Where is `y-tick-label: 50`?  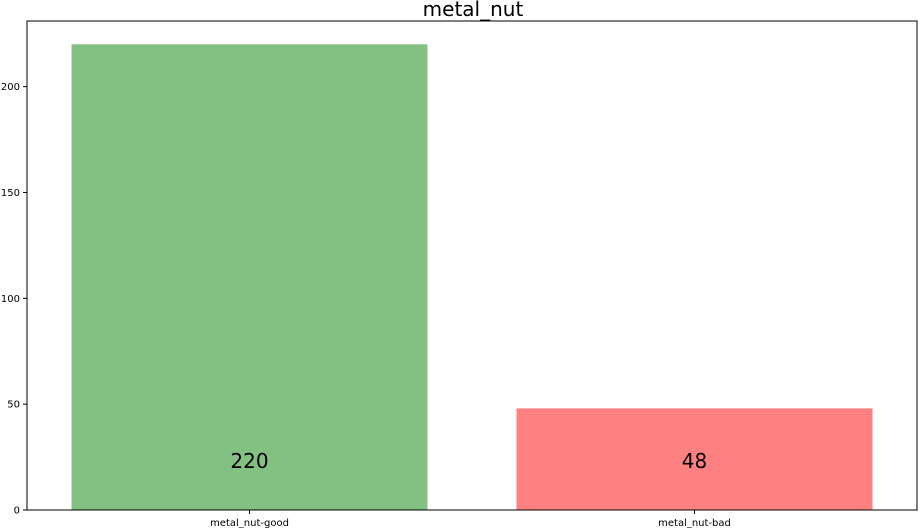 y-tick-label: 50 is located at coordinates (13, 405).